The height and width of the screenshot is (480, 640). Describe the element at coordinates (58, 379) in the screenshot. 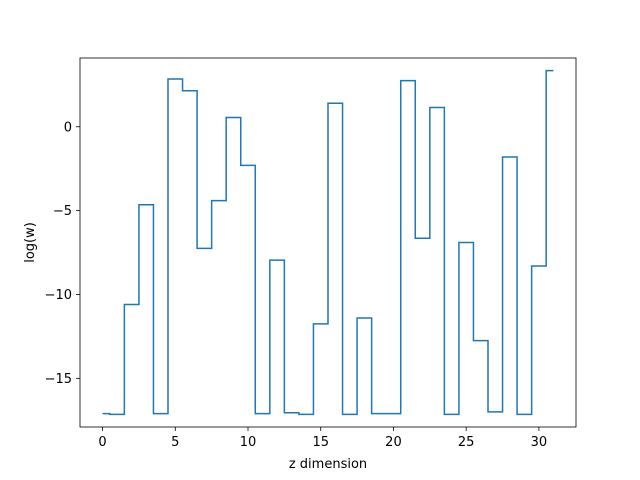

I see `y-tick-label: −15` at that location.